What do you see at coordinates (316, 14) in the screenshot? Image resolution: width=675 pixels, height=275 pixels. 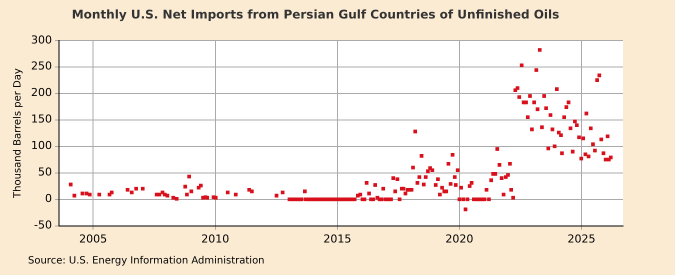 I see `chart-title: Monthly U.S. Net Imports from Persian Gulf Countries of Unfinished Oils` at bounding box center [316, 14].